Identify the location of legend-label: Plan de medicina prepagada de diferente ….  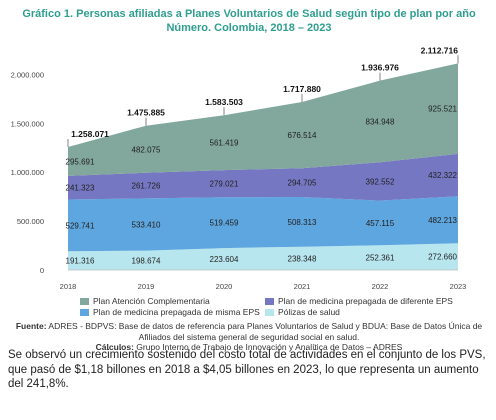
(365, 301).